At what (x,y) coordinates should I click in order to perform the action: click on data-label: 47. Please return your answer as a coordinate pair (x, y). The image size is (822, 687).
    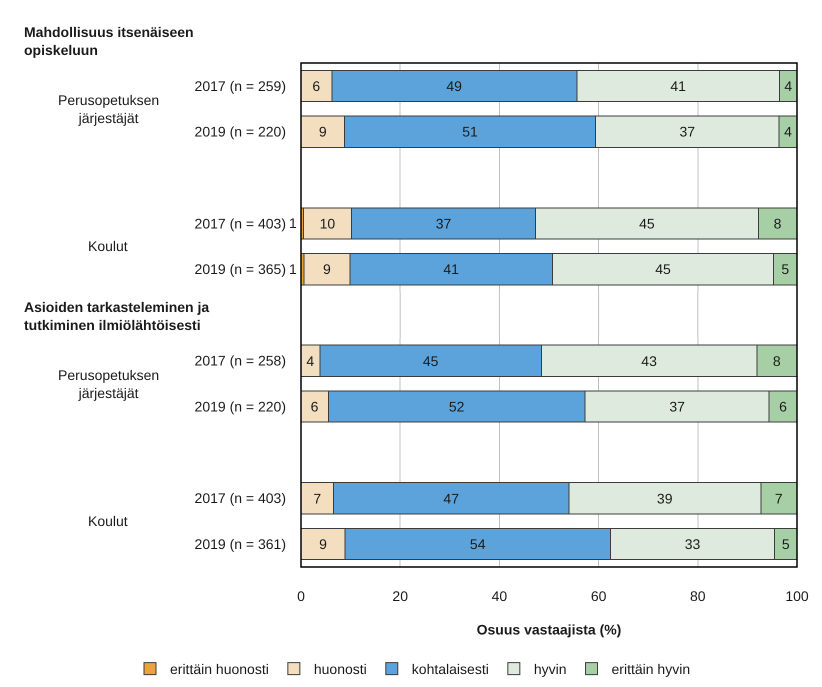
    Looking at the image, I should click on (451, 498).